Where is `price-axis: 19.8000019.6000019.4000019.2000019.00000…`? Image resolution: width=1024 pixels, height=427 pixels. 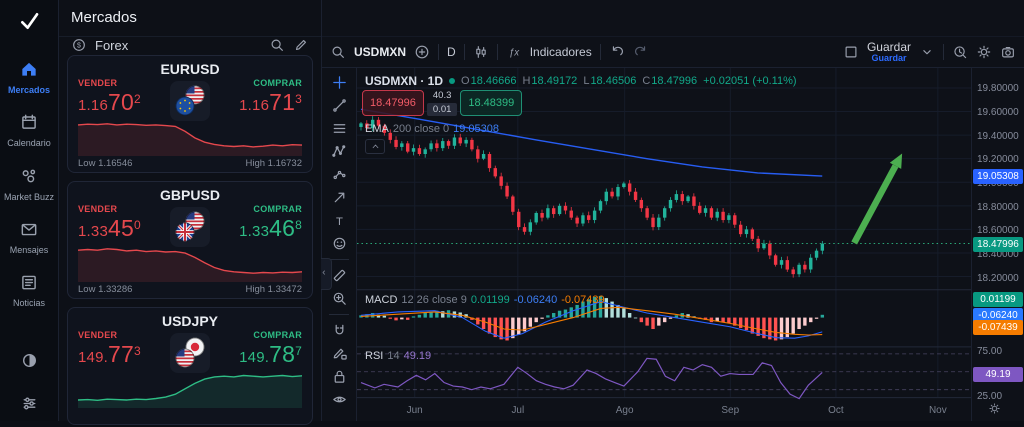
price-axis: 19.8000019.6000019.4000019.2000019.00000… is located at coordinates (997, 244).